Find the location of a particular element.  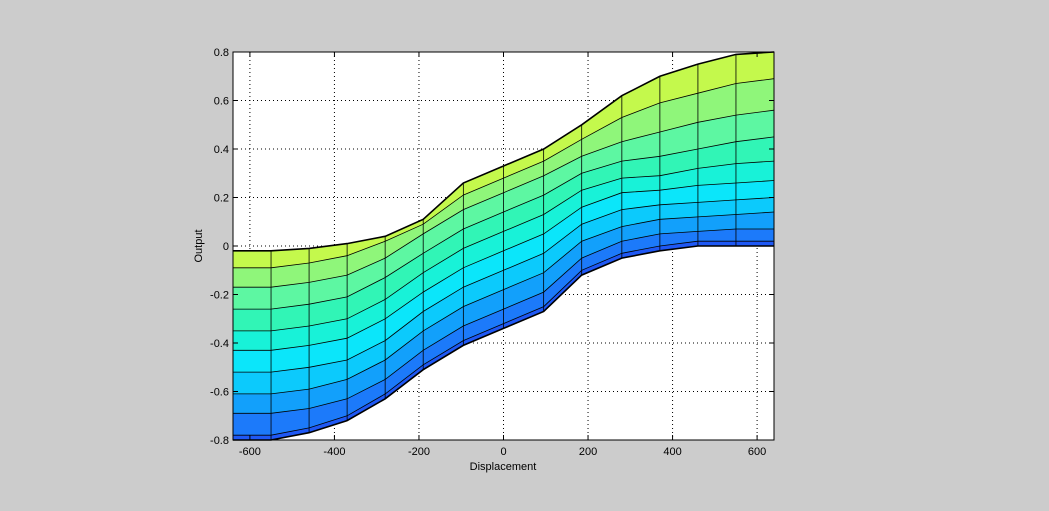

x-tick-label: 400 is located at coordinates (672, 452).